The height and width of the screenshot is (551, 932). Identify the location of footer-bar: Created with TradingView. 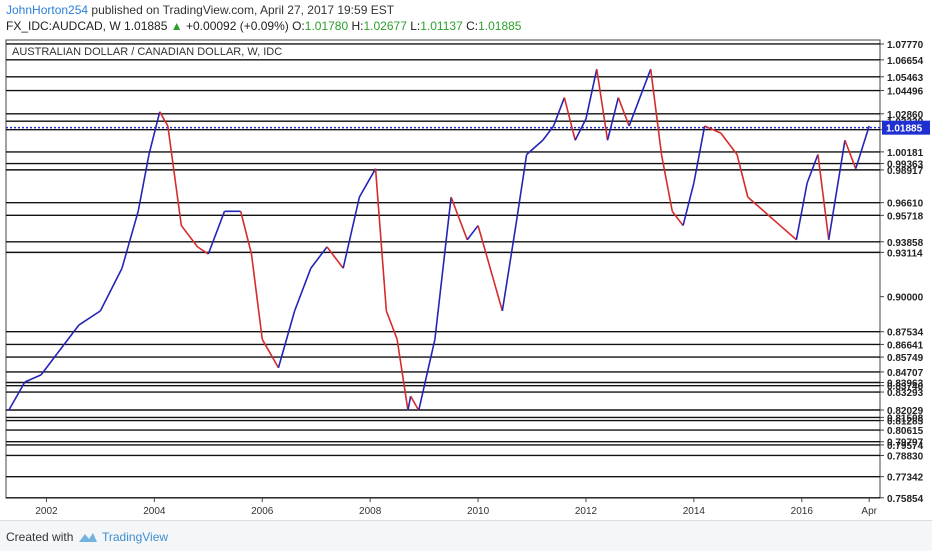
(466, 535).